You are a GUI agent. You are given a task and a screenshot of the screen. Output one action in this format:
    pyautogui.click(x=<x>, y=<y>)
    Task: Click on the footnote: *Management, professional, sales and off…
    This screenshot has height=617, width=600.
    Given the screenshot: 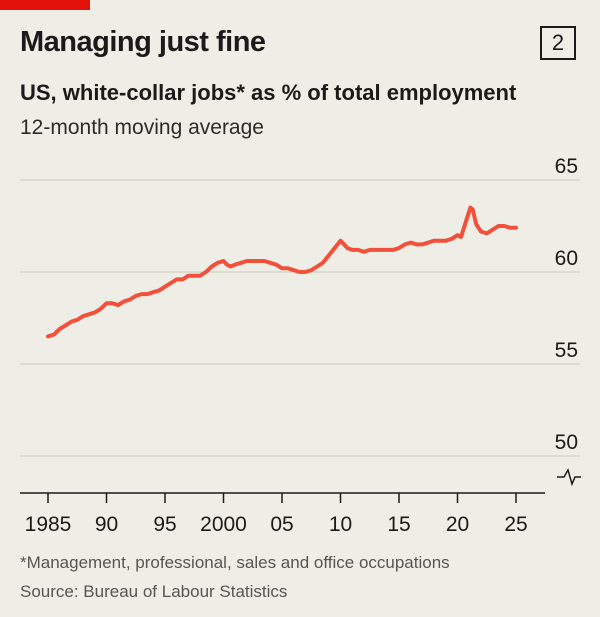 What is the action you would take?
    pyautogui.click(x=235, y=562)
    